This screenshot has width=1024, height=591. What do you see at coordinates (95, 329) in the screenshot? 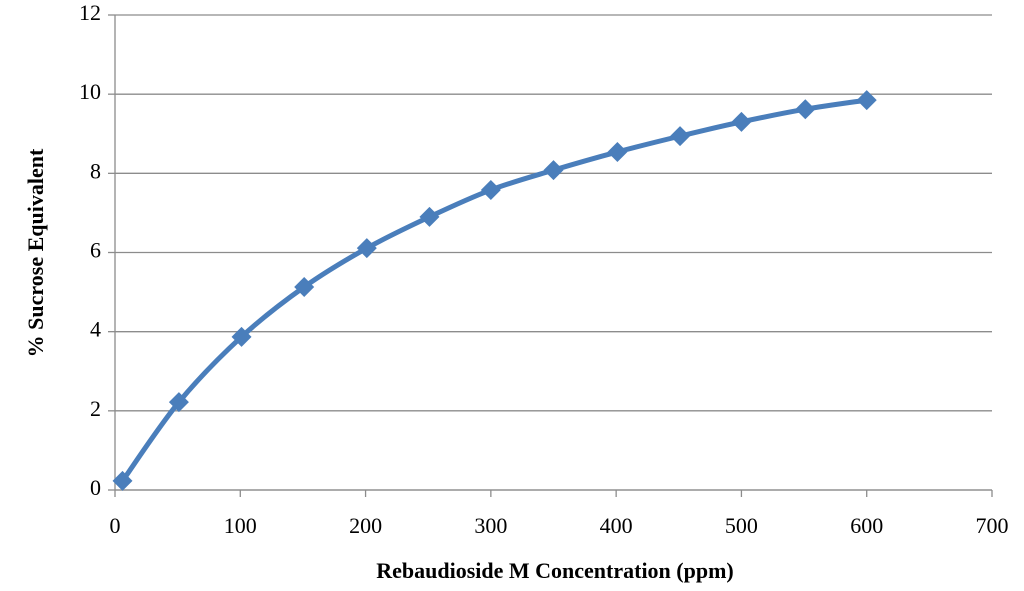
I see `y-tick-label: 4` at bounding box center [95, 329].